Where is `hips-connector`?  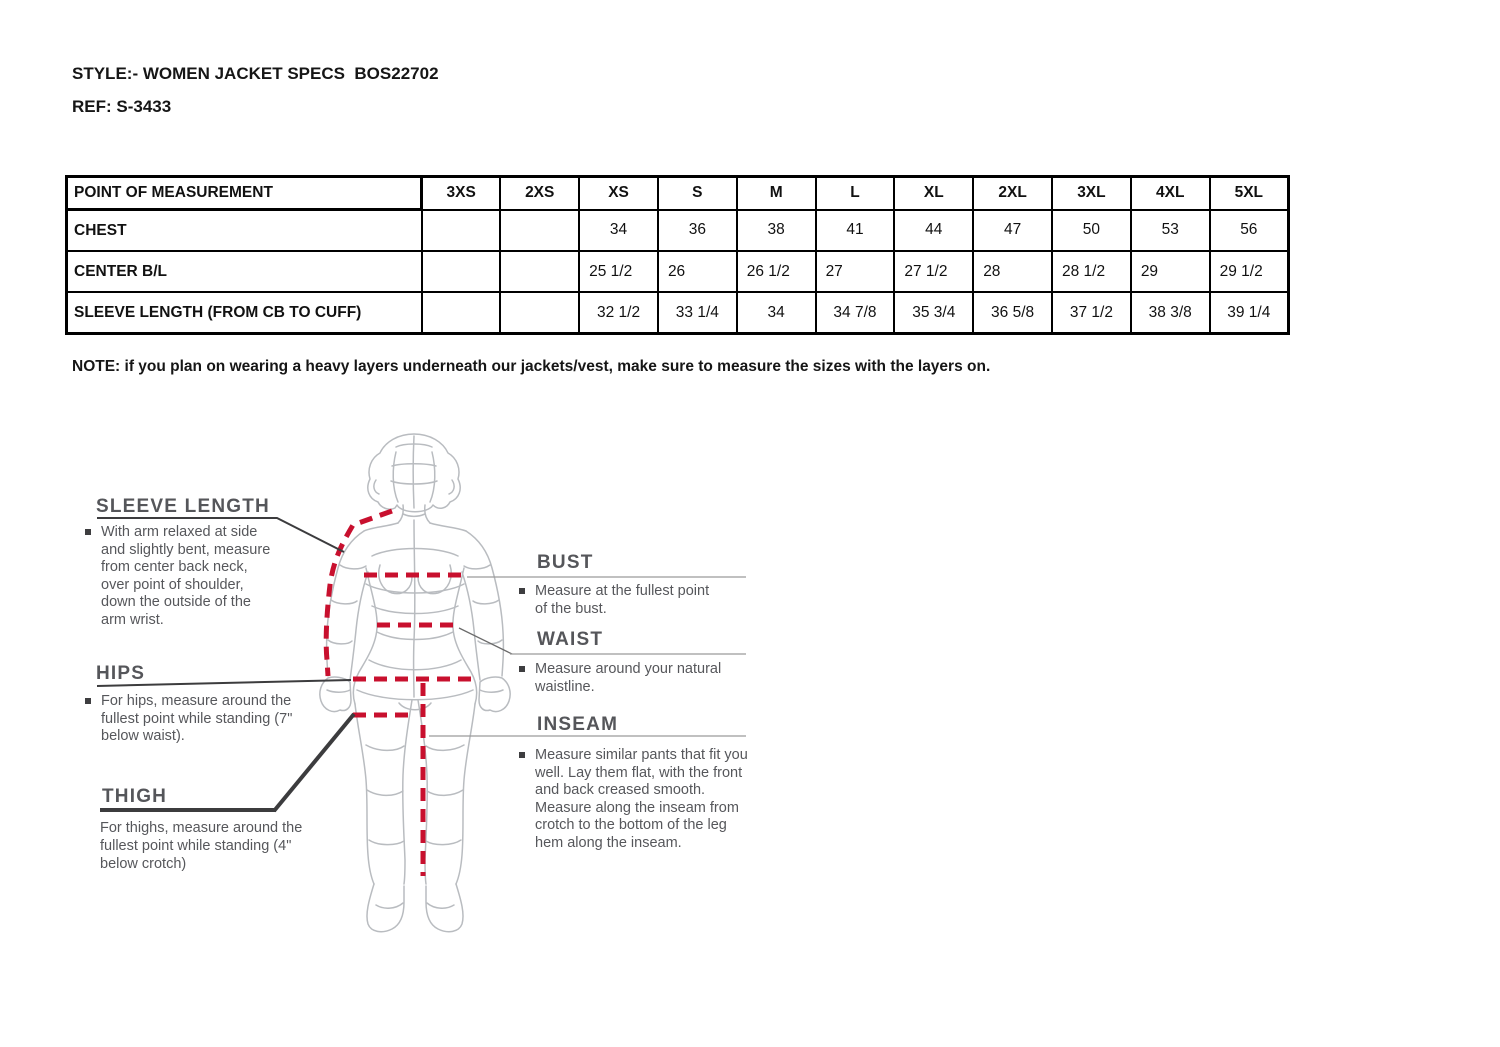
hips-connector is located at coordinates (224, 683).